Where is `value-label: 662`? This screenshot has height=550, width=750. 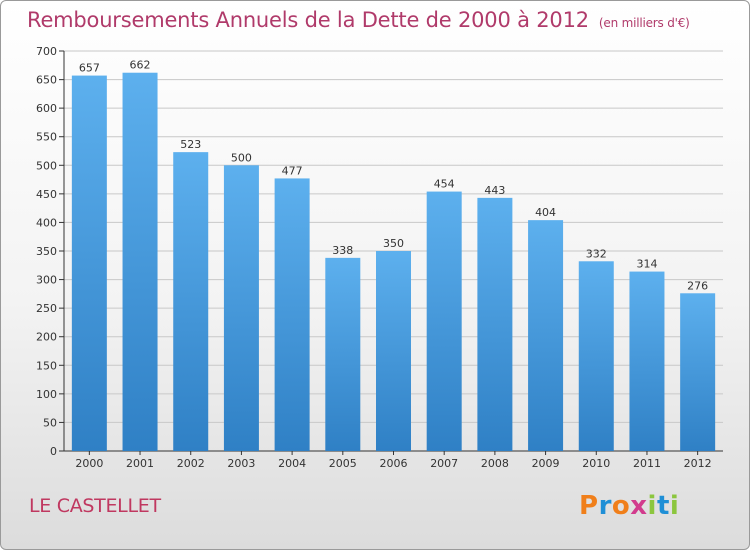 value-label: 662 is located at coordinates (140, 65).